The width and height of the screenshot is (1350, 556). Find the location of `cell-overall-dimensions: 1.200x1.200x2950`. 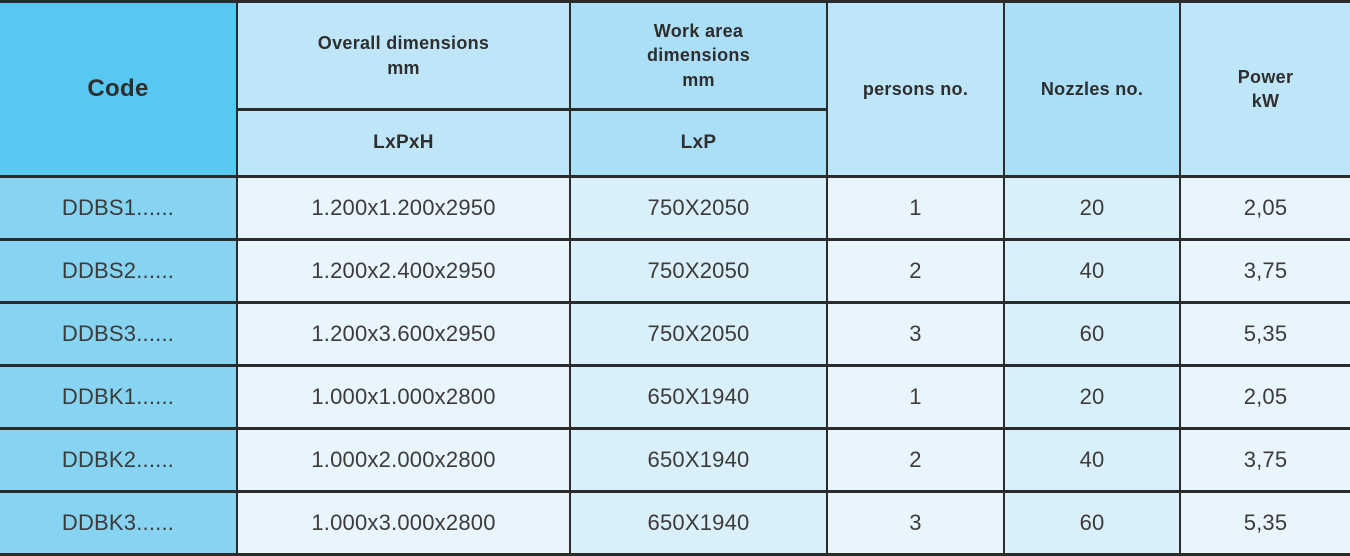

cell-overall-dimensions: 1.200x1.200x2950 is located at coordinates (403, 208).